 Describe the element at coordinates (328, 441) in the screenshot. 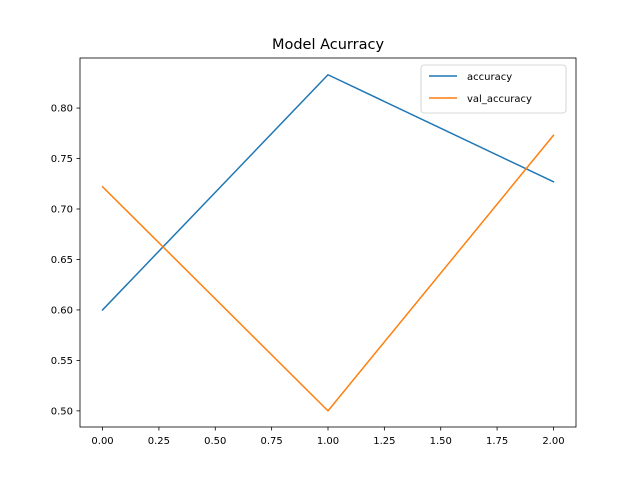

I see `x-tick-label: 1.00` at that location.